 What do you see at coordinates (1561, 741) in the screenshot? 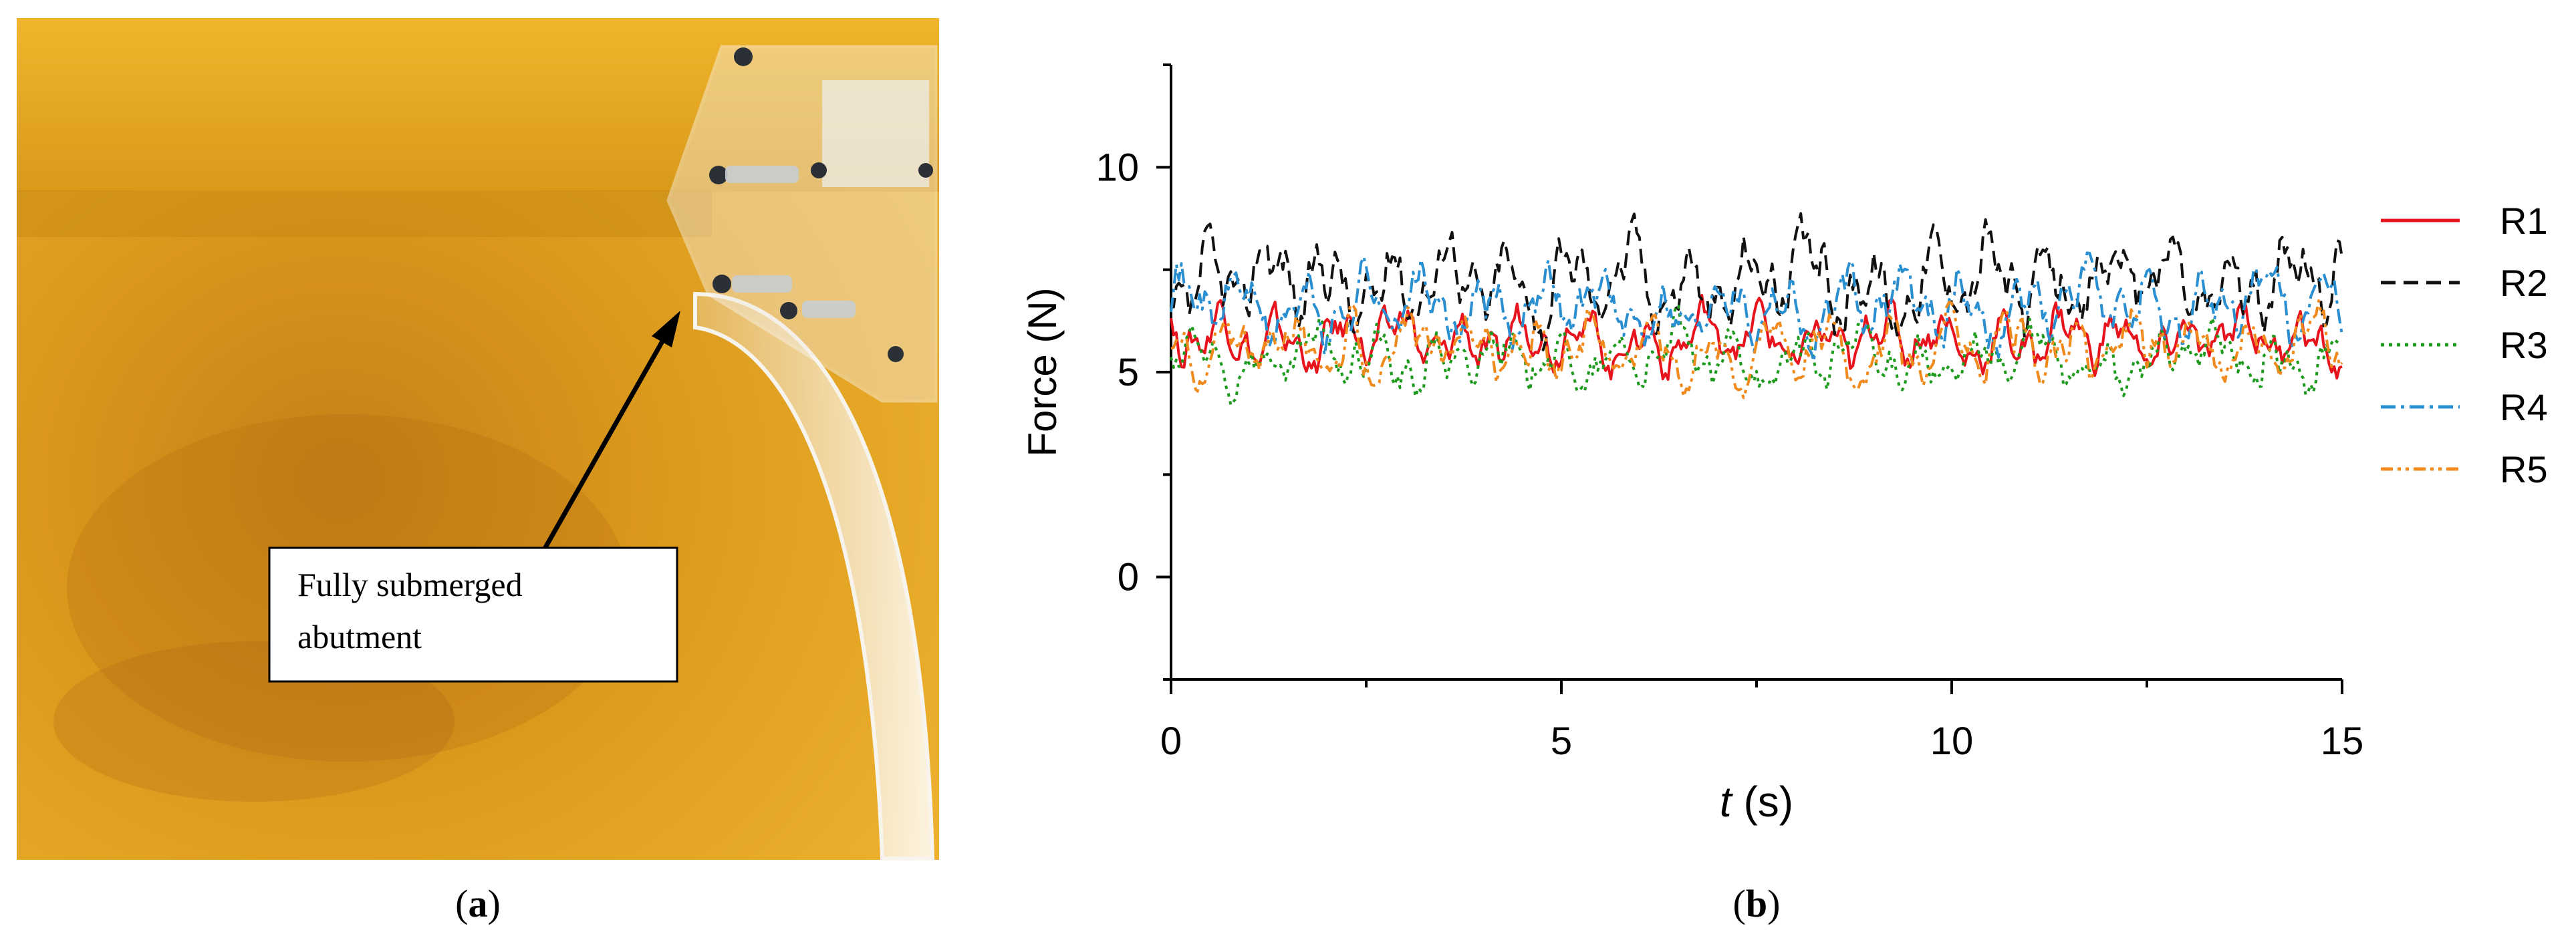
I see `x-tick-label: 5` at bounding box center [1561, 741].